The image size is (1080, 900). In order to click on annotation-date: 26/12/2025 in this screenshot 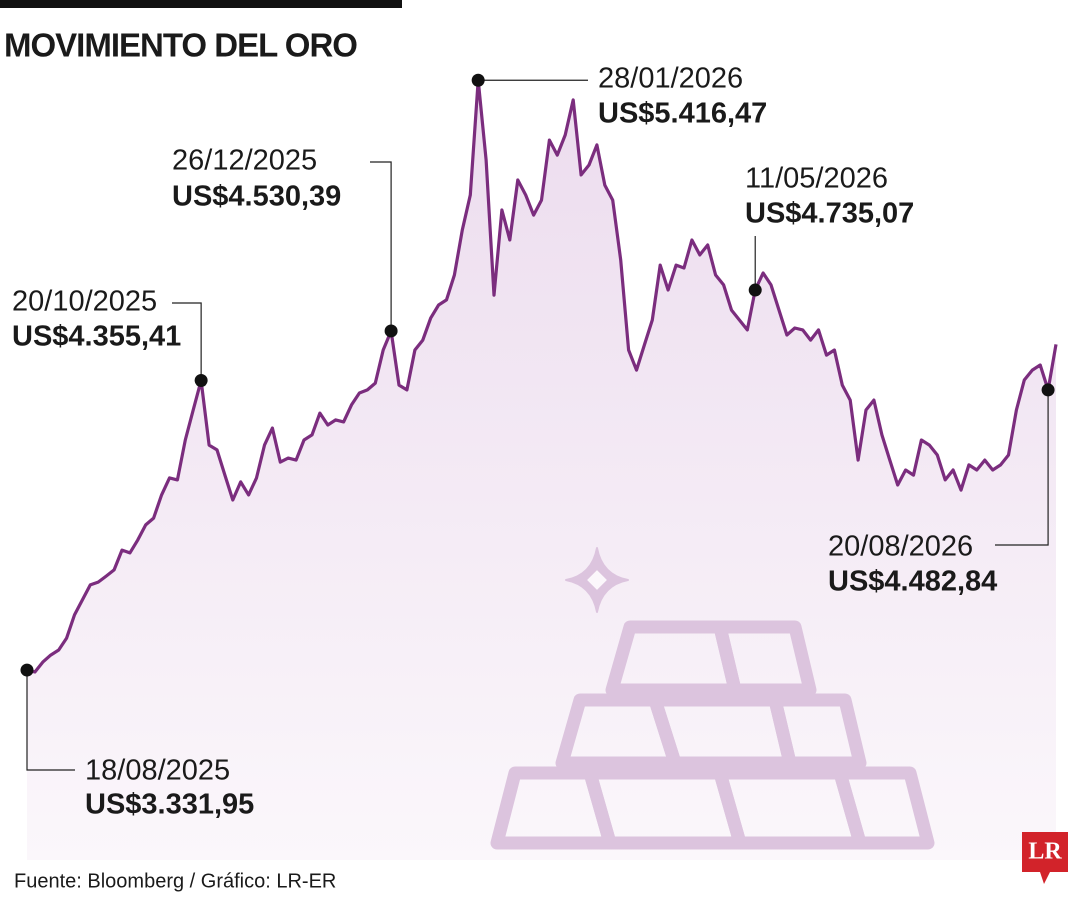, I will do `click(244, 161)`.